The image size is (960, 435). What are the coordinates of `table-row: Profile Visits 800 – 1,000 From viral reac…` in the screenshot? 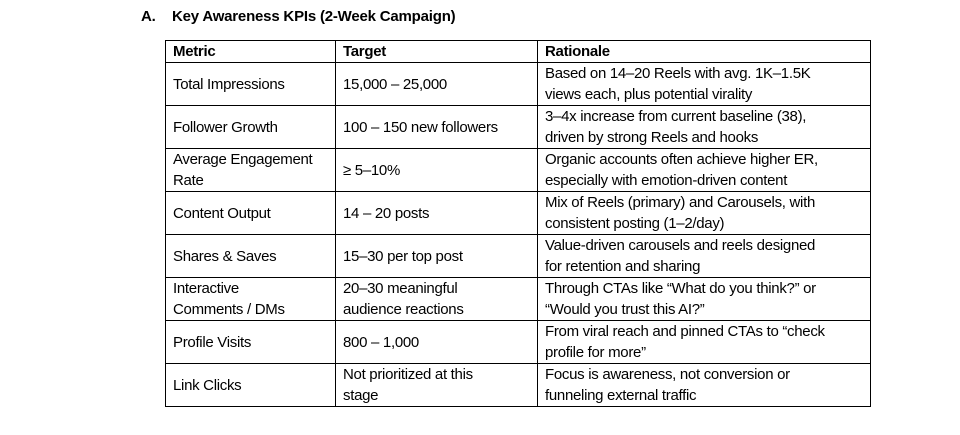 It's located at (518, 342).